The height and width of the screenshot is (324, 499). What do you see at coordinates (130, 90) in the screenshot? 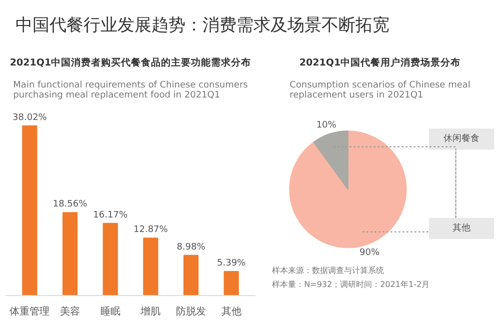
I see `chart-subtitle: Main functional requirements of Chinese consumers purchasing meal replacement food in 2021Q1` at bounding box center [130, 90].